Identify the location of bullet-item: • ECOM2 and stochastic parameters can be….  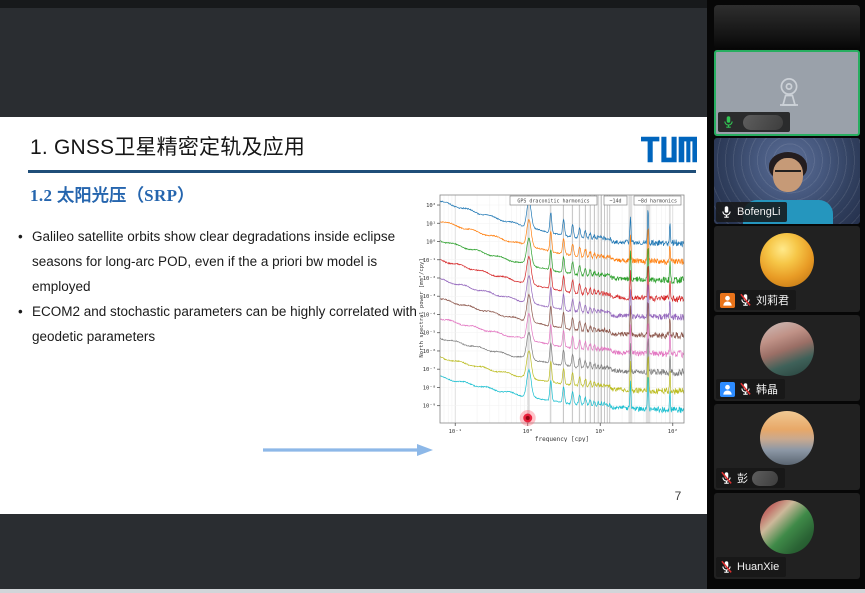
(220, 324).